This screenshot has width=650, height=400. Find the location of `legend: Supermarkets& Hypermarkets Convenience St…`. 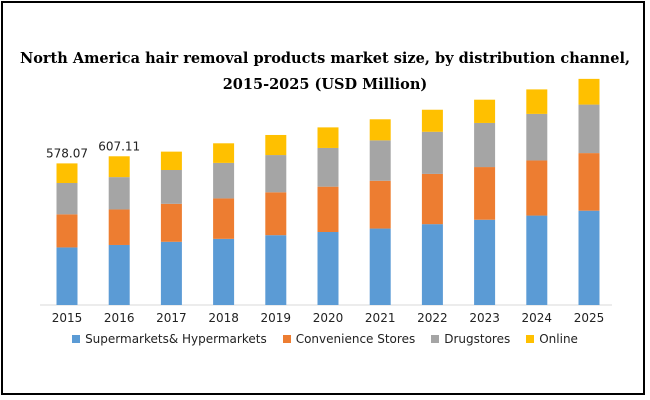

legend: Supermarkets& Hypermarkets Convenience St… is located at coordinates (325, 339).